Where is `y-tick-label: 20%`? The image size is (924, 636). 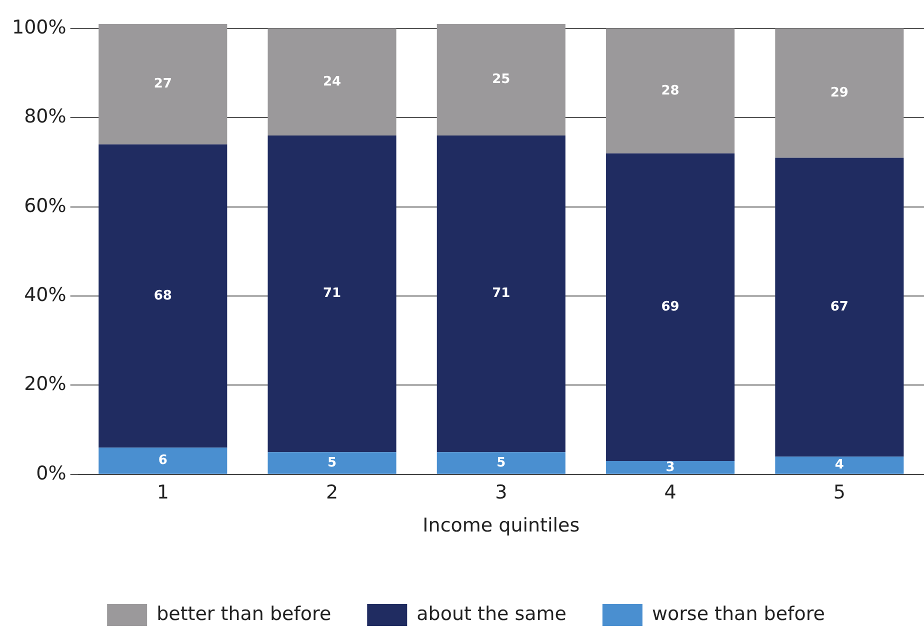
y-tick-label: 20% is located at coordinates (45, 384).